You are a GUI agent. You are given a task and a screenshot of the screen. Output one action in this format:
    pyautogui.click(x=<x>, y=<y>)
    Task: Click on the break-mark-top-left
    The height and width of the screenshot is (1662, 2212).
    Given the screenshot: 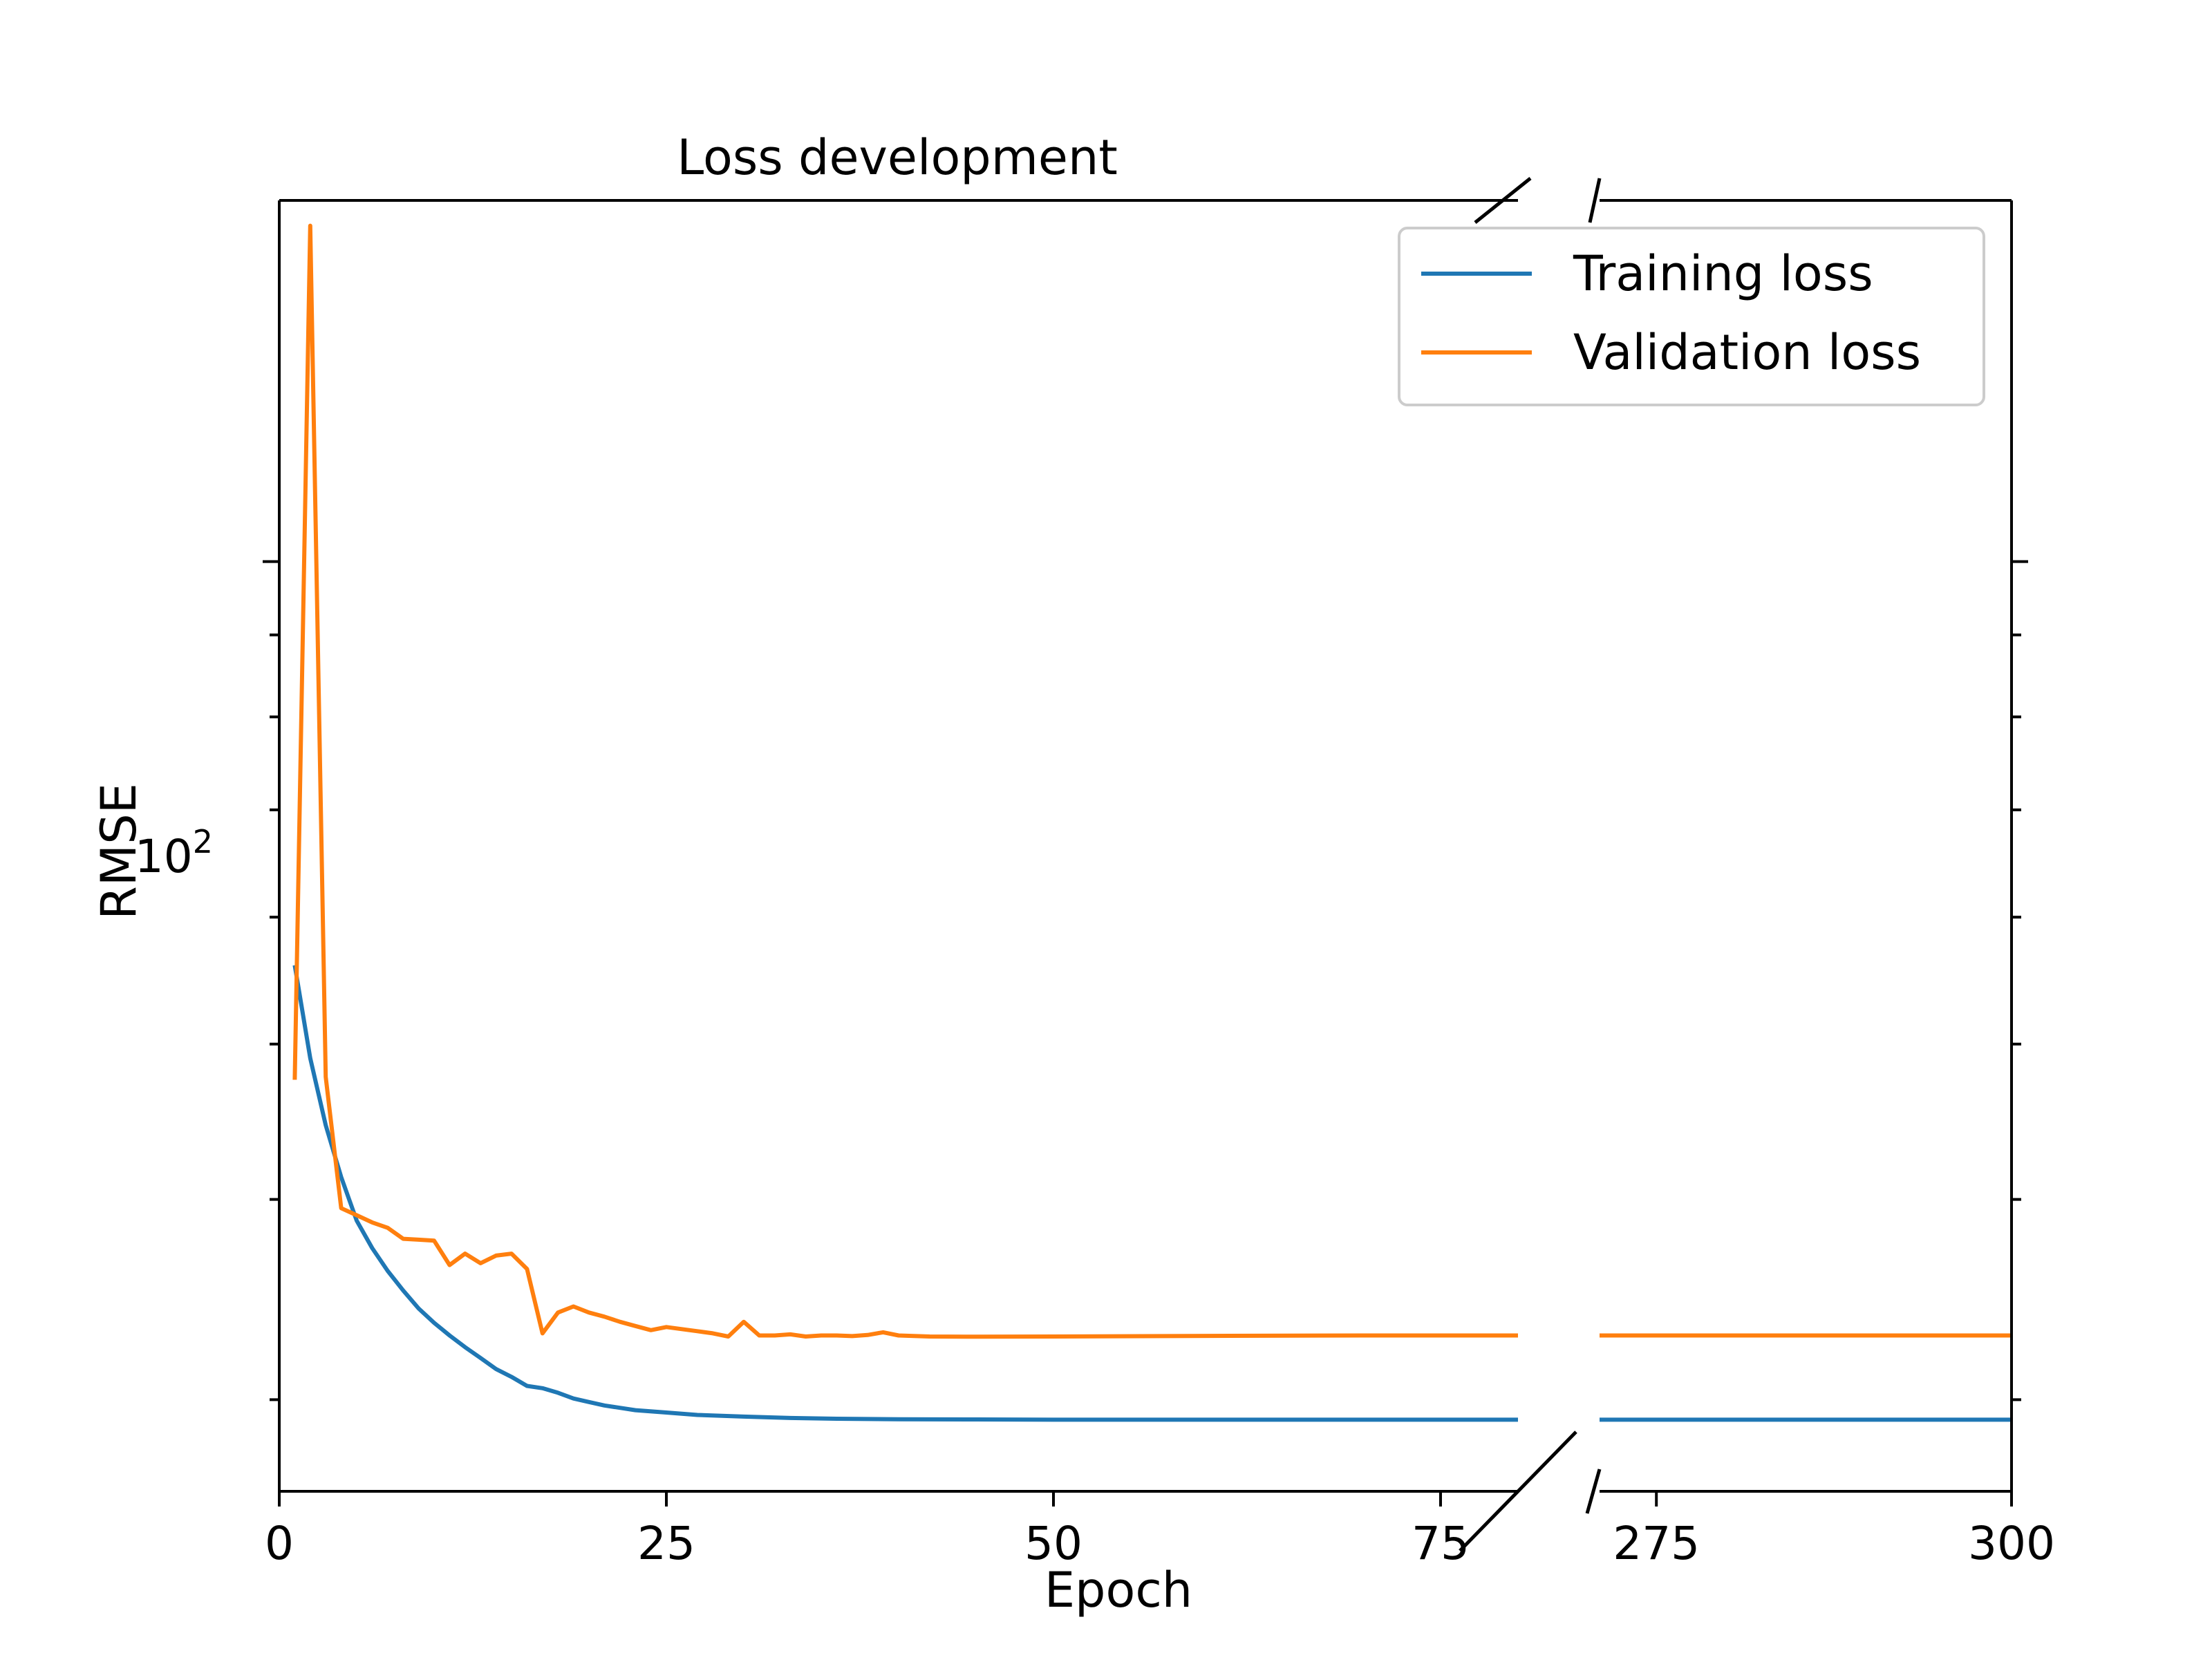 What is the action you would take?
    pyautogui.click(x=1503, y=201)
    